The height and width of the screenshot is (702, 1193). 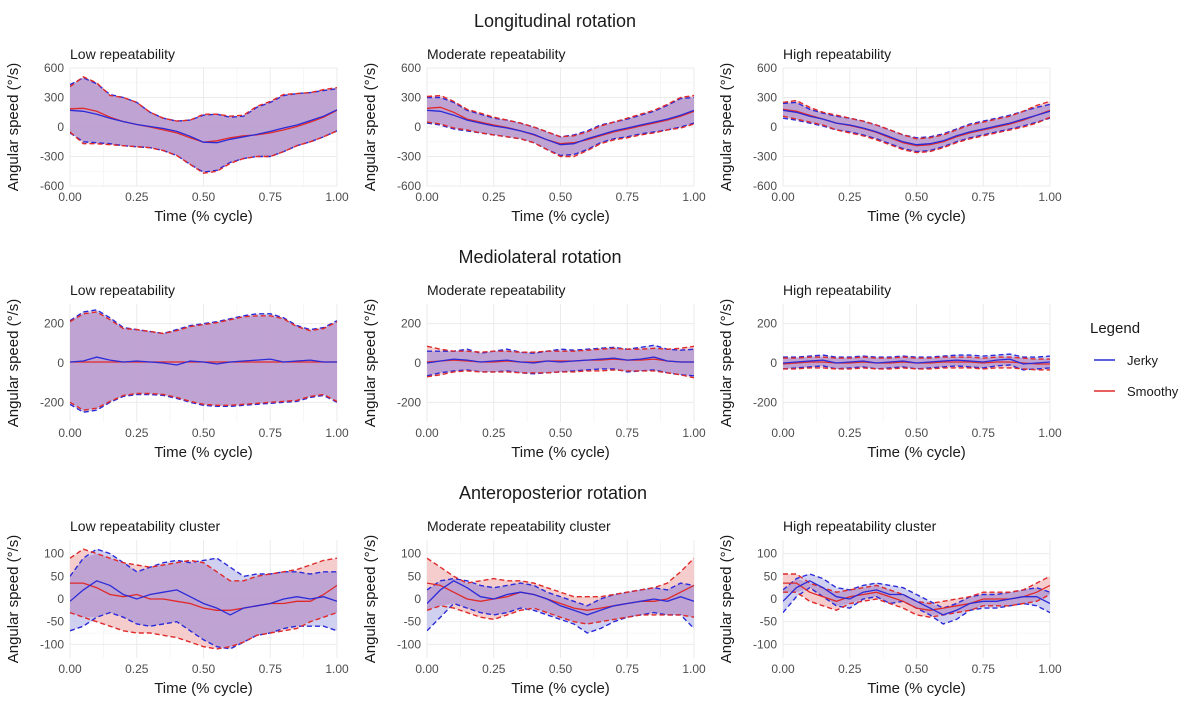 What do you see at coordinates (553, 493) in the screenshot?
I see `row-title-anteroposterior: Anteroposterior rotation` at bounding box center [553, 493].